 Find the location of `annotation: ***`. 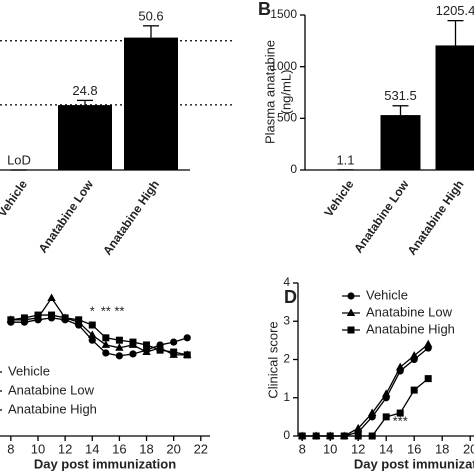

annotation: *** is located at coordinates (400, 420).